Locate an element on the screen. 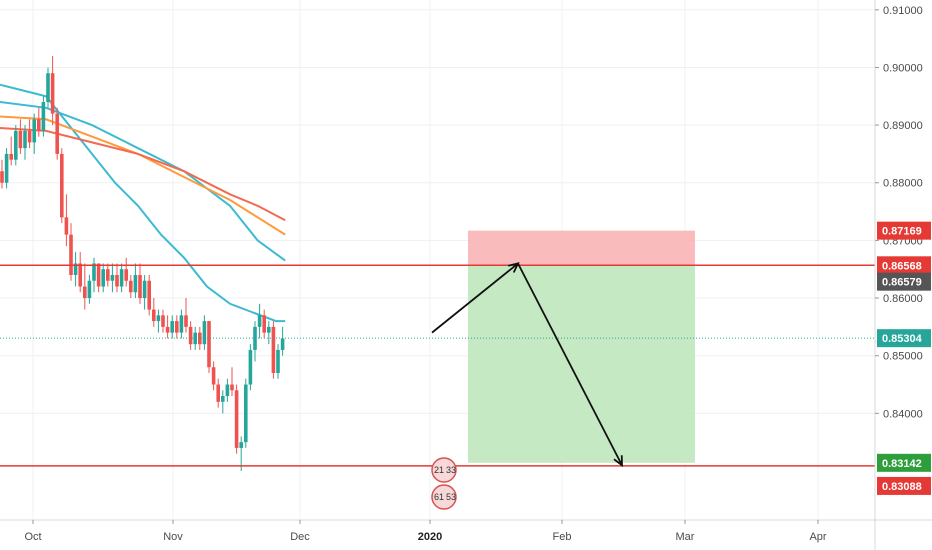 The image size is (932, 550). price-tick-label: 0.88000 is located at coordinates (903, 184).